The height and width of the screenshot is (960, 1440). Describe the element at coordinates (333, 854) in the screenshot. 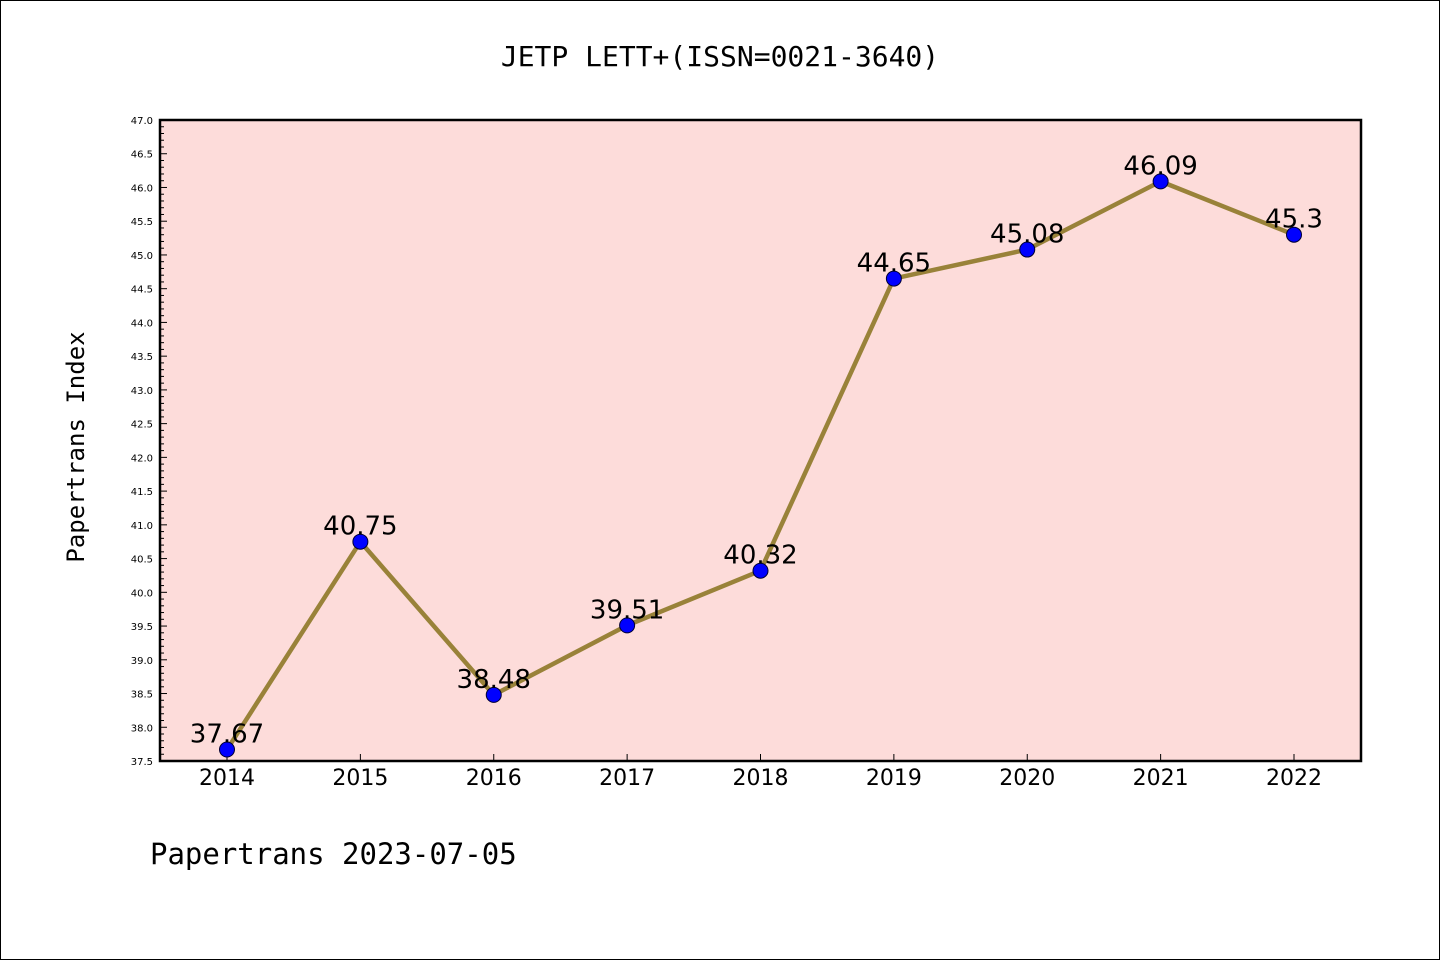

I see `footer-credit: Papertrans 2023-07-05` at that location.